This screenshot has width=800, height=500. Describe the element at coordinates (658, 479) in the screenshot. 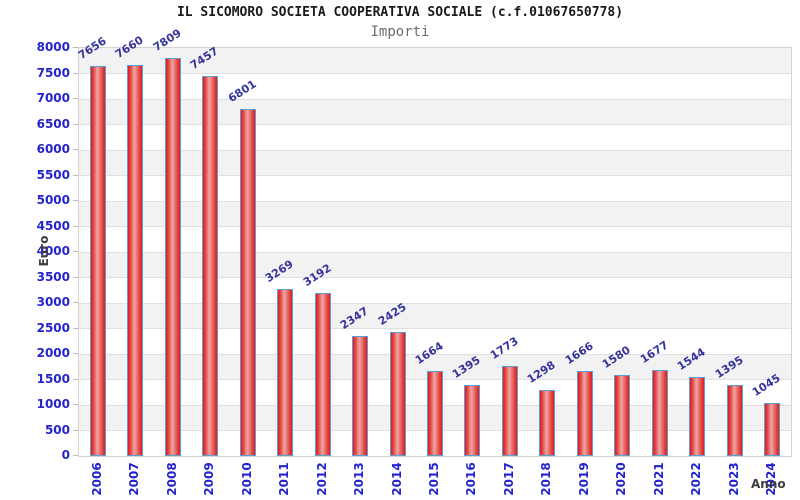

I see `x-tick-label: 2021` at that location.